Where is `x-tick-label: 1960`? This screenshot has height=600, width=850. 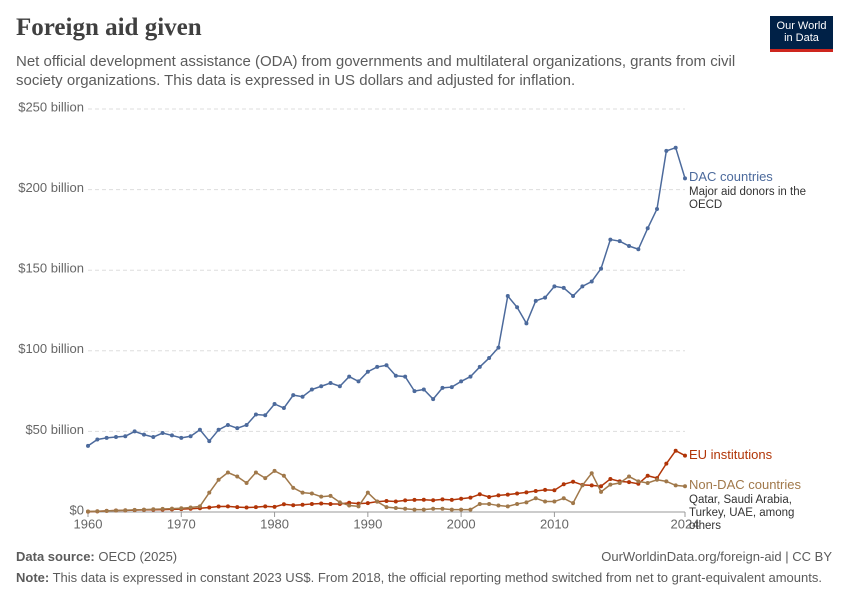
x-tick-label: 1960 is located at coordinates (88, 523).